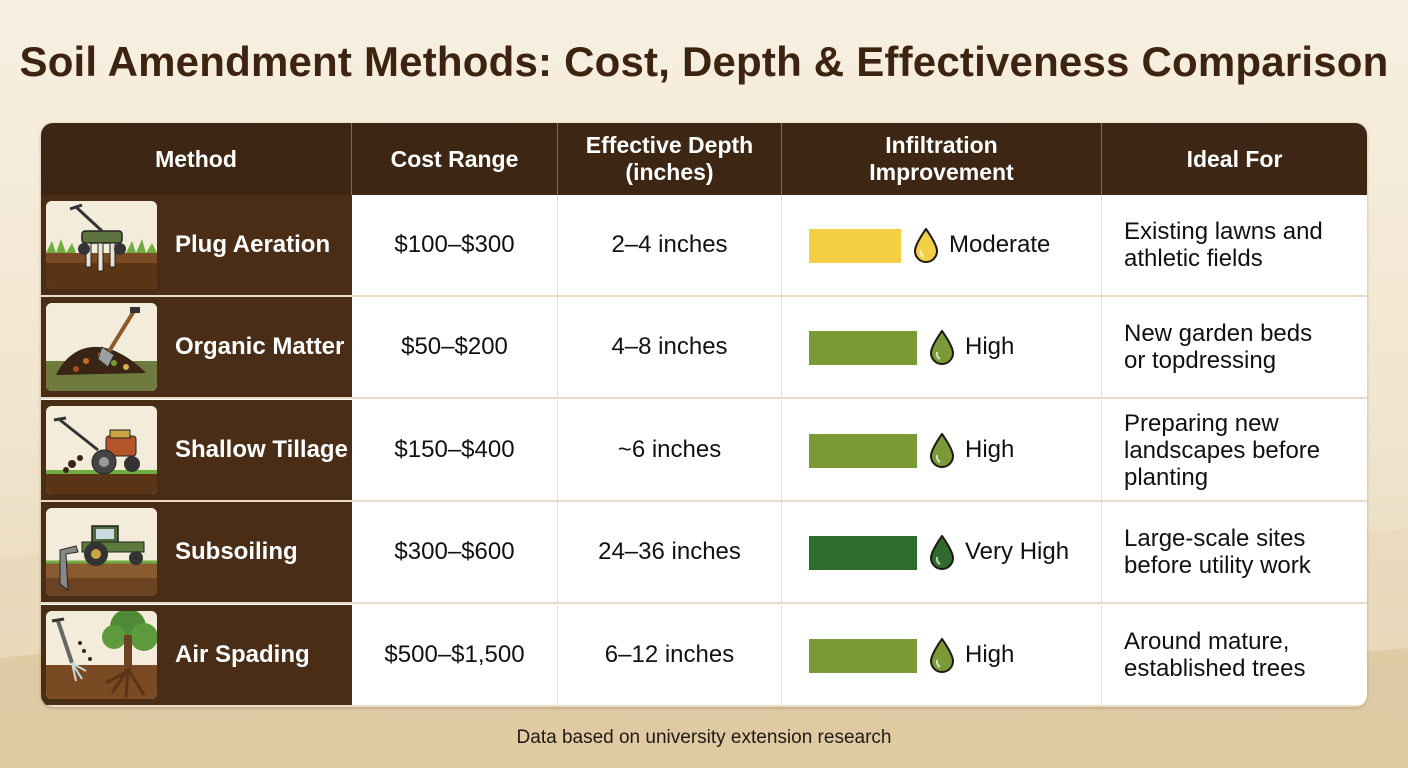 The width and height of the screenshot is (1408, 768). I want to click on method-cell: Air Spading, so click(196, 656).